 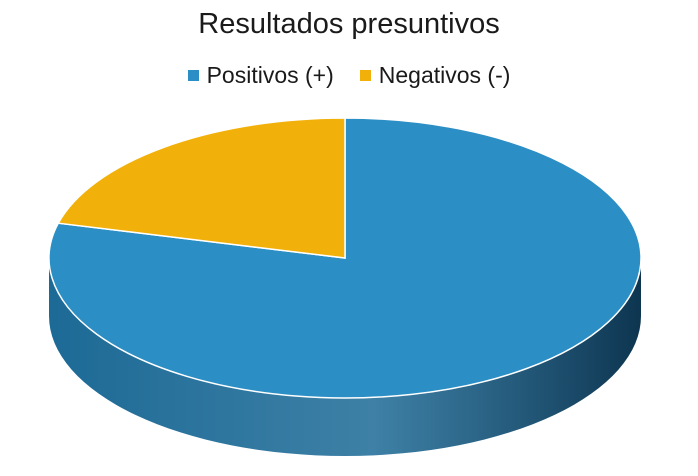 I want to click on legend-swatch-positivos, so click(x=193, y=75).